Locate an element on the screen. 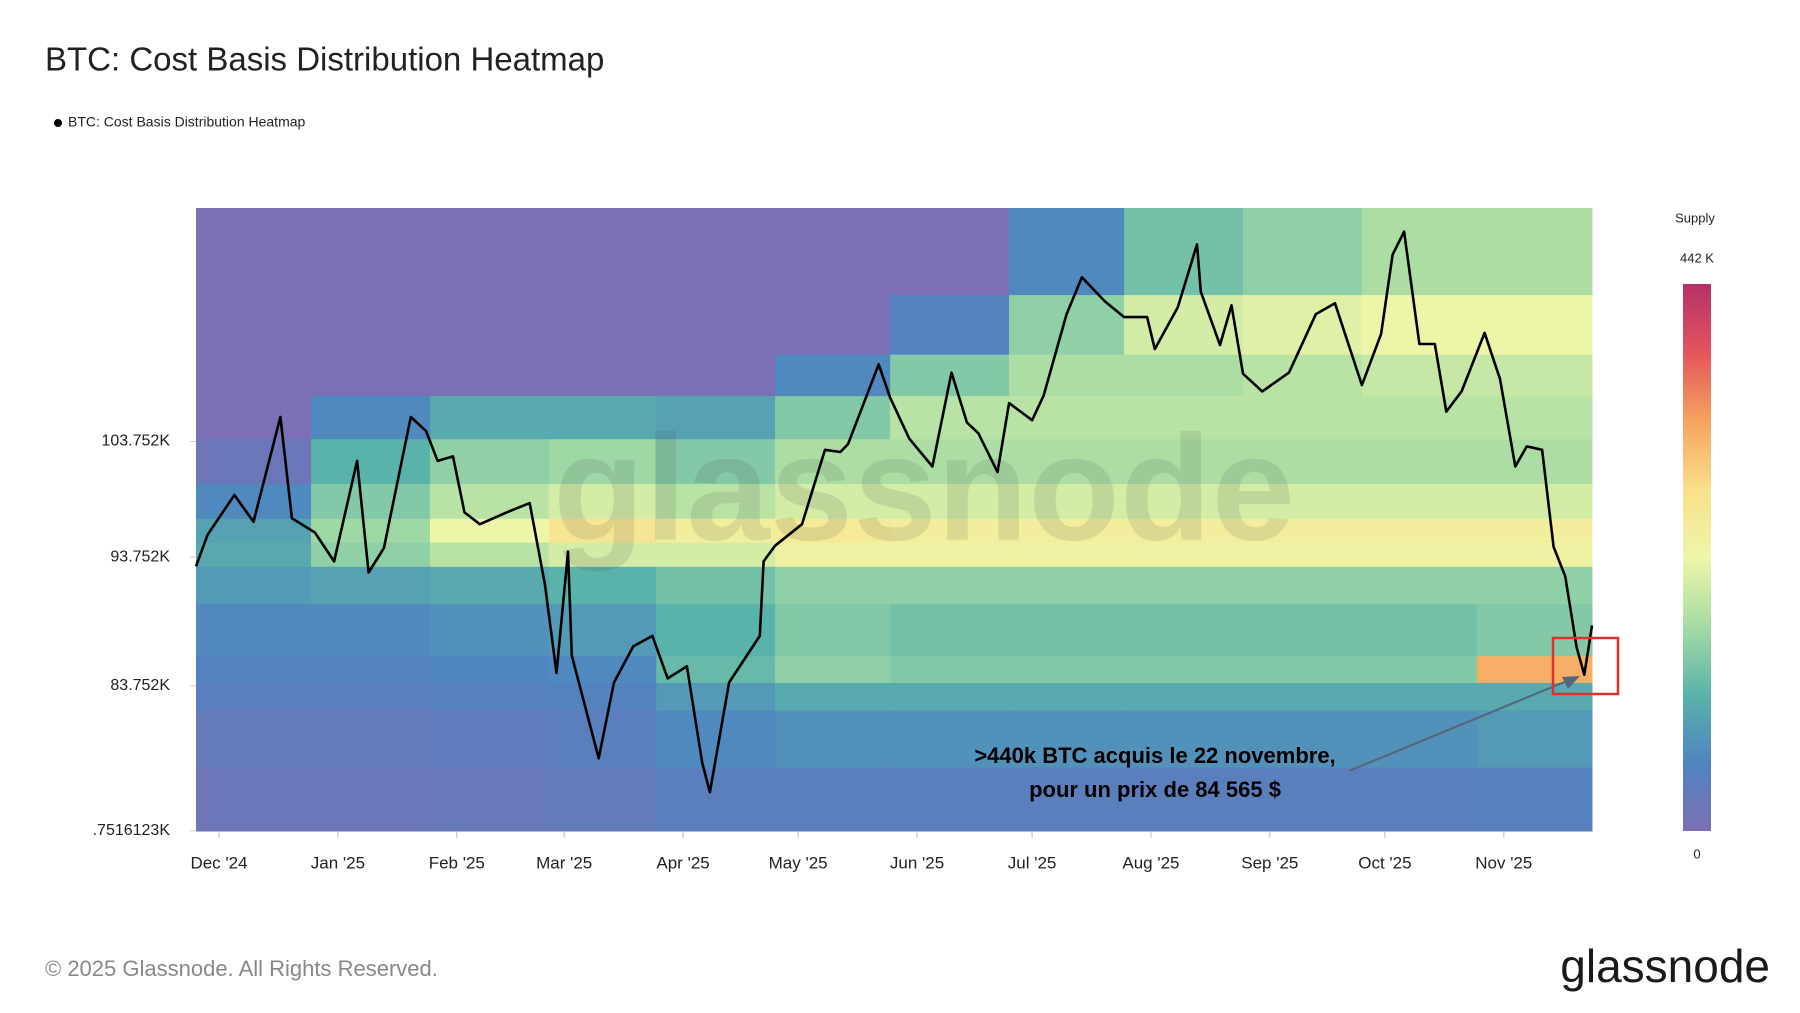  x-tick-label: Aug '25 is located at coordinates (1150, 862).